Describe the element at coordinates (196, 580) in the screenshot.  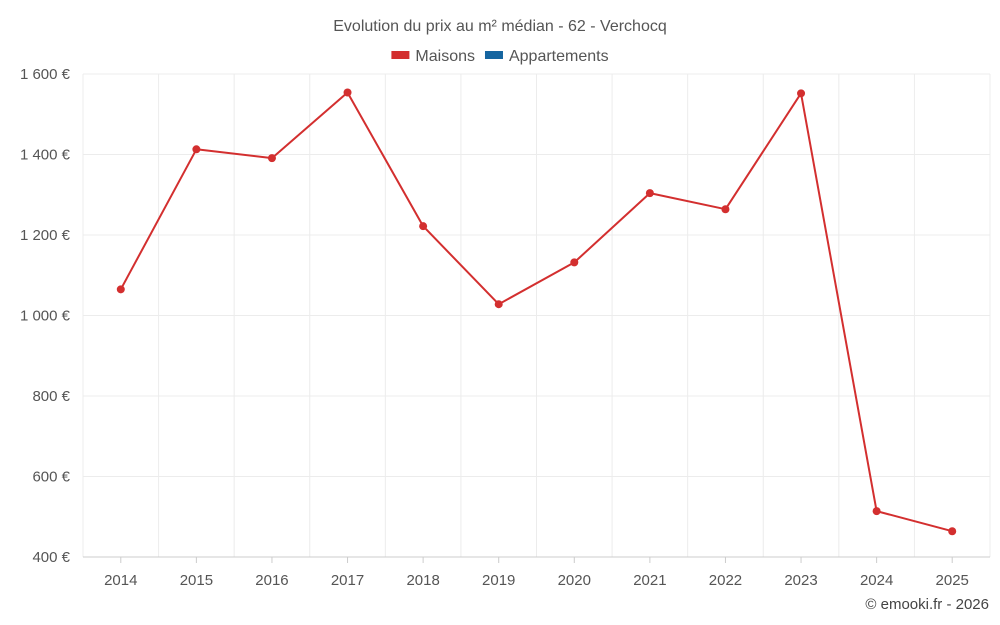
I see `x-tick-label: 2015` at that location.